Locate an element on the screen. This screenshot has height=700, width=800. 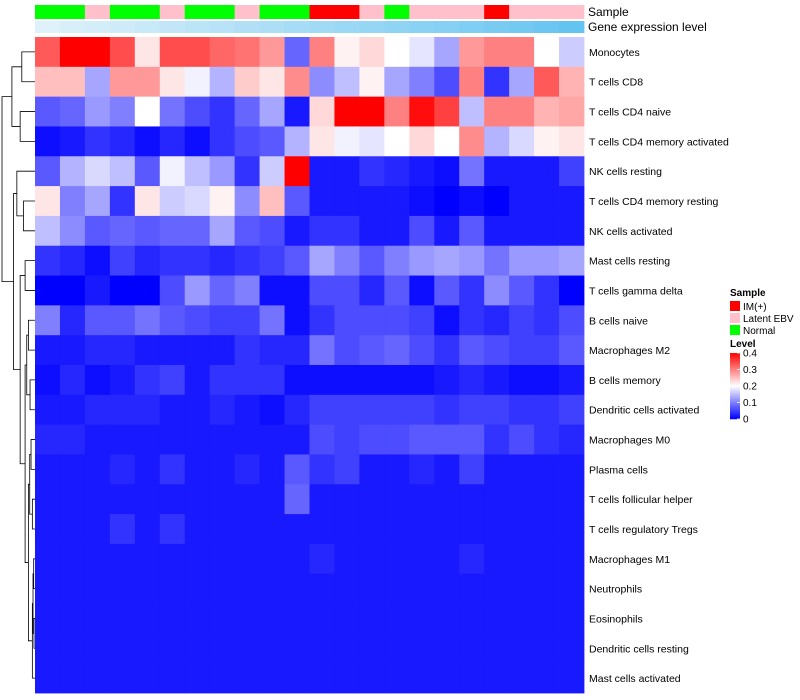
dendrogram-branch is located at coordinates (27, 126).